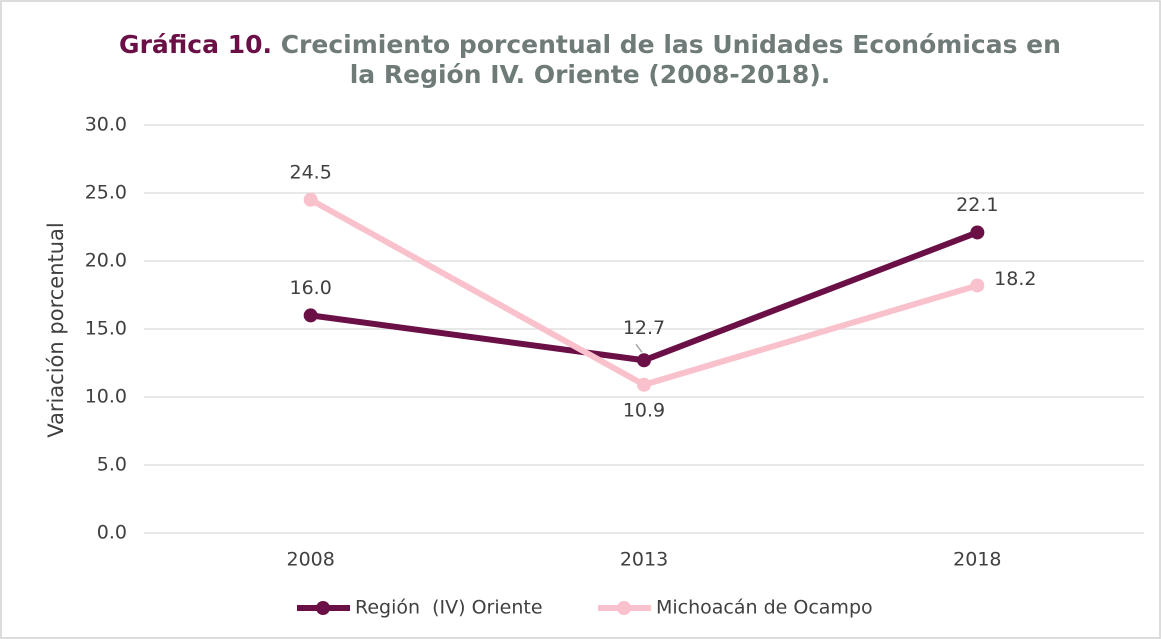  I want to click on x-tick-label: 2013, so click(644, 560).